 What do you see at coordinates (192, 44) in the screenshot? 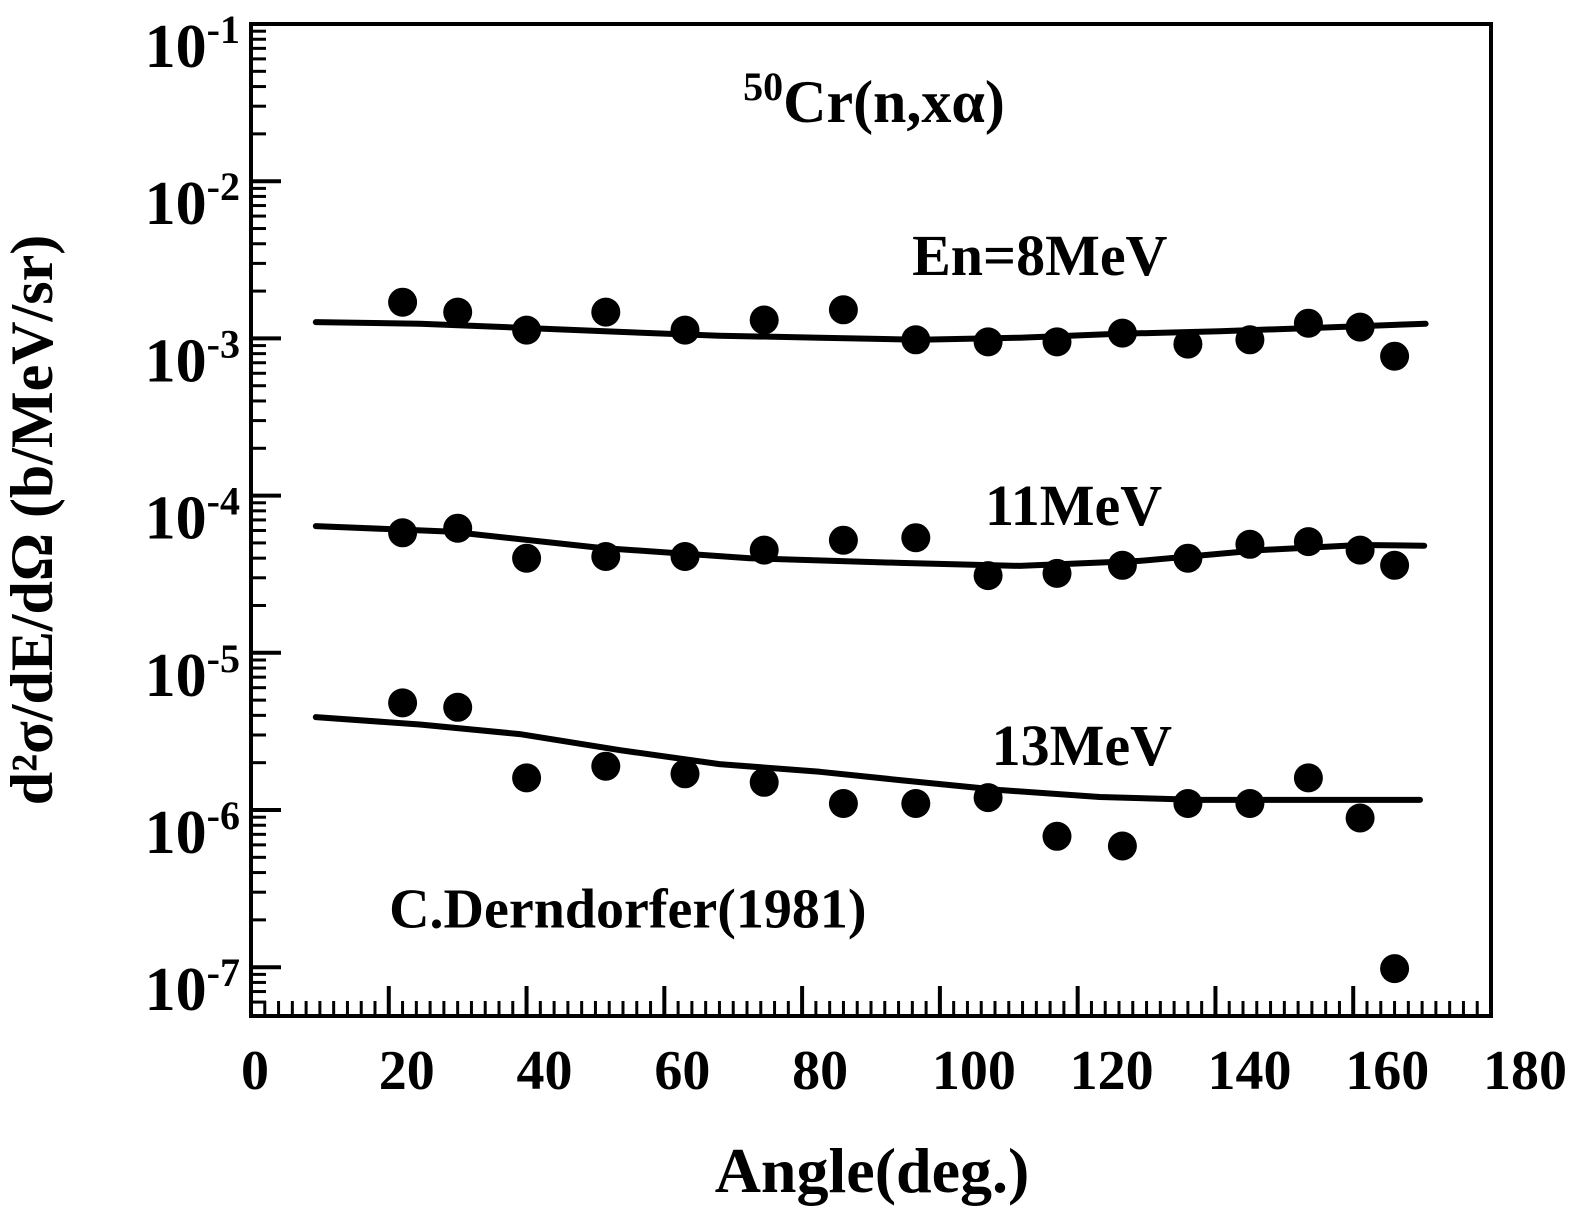
I see `y-tick-label-1e-1: 10⁻¹` at bounding box center [192, 44].